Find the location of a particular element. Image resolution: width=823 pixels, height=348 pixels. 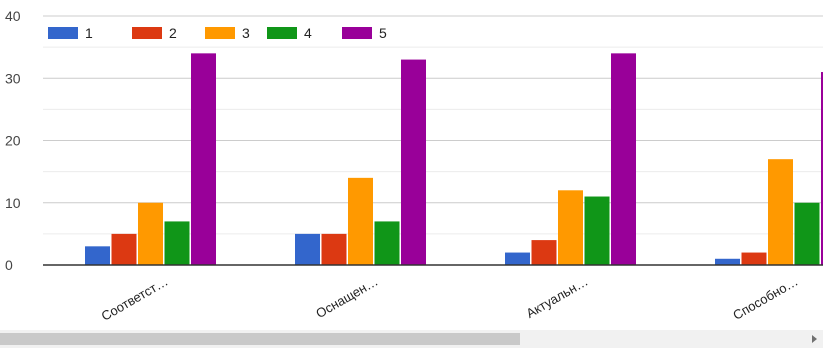

legend-label-2: 2 is located at coordinates (173, 33).